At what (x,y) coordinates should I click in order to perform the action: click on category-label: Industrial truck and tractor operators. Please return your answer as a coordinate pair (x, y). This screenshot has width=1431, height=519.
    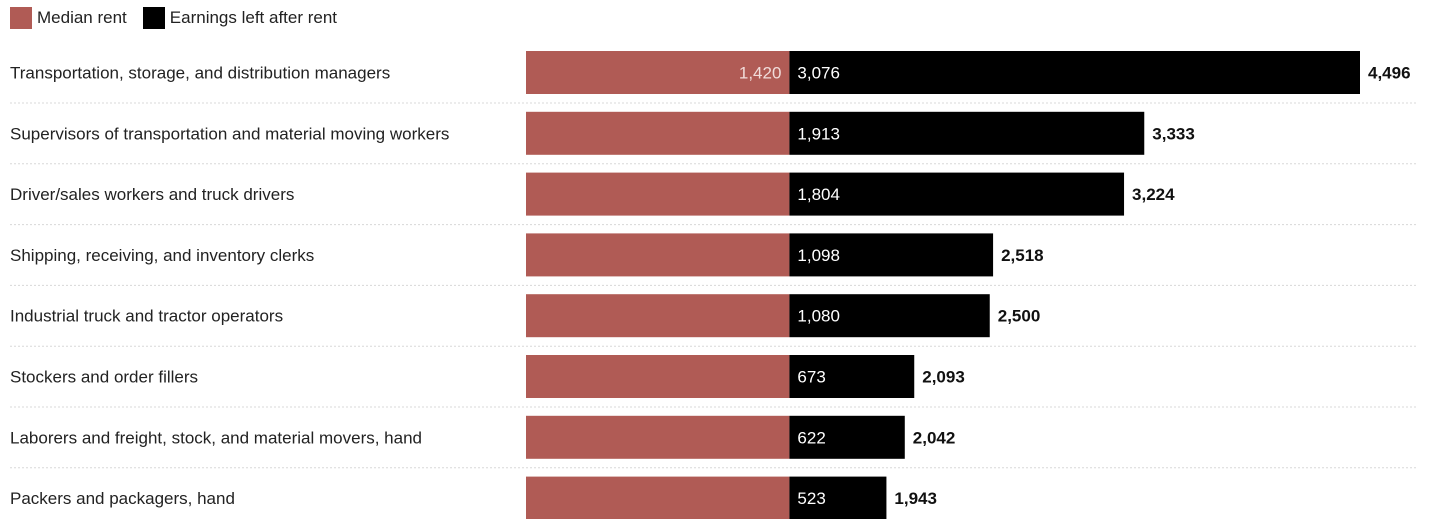
    Looking at the image, I should click on (146, 316).